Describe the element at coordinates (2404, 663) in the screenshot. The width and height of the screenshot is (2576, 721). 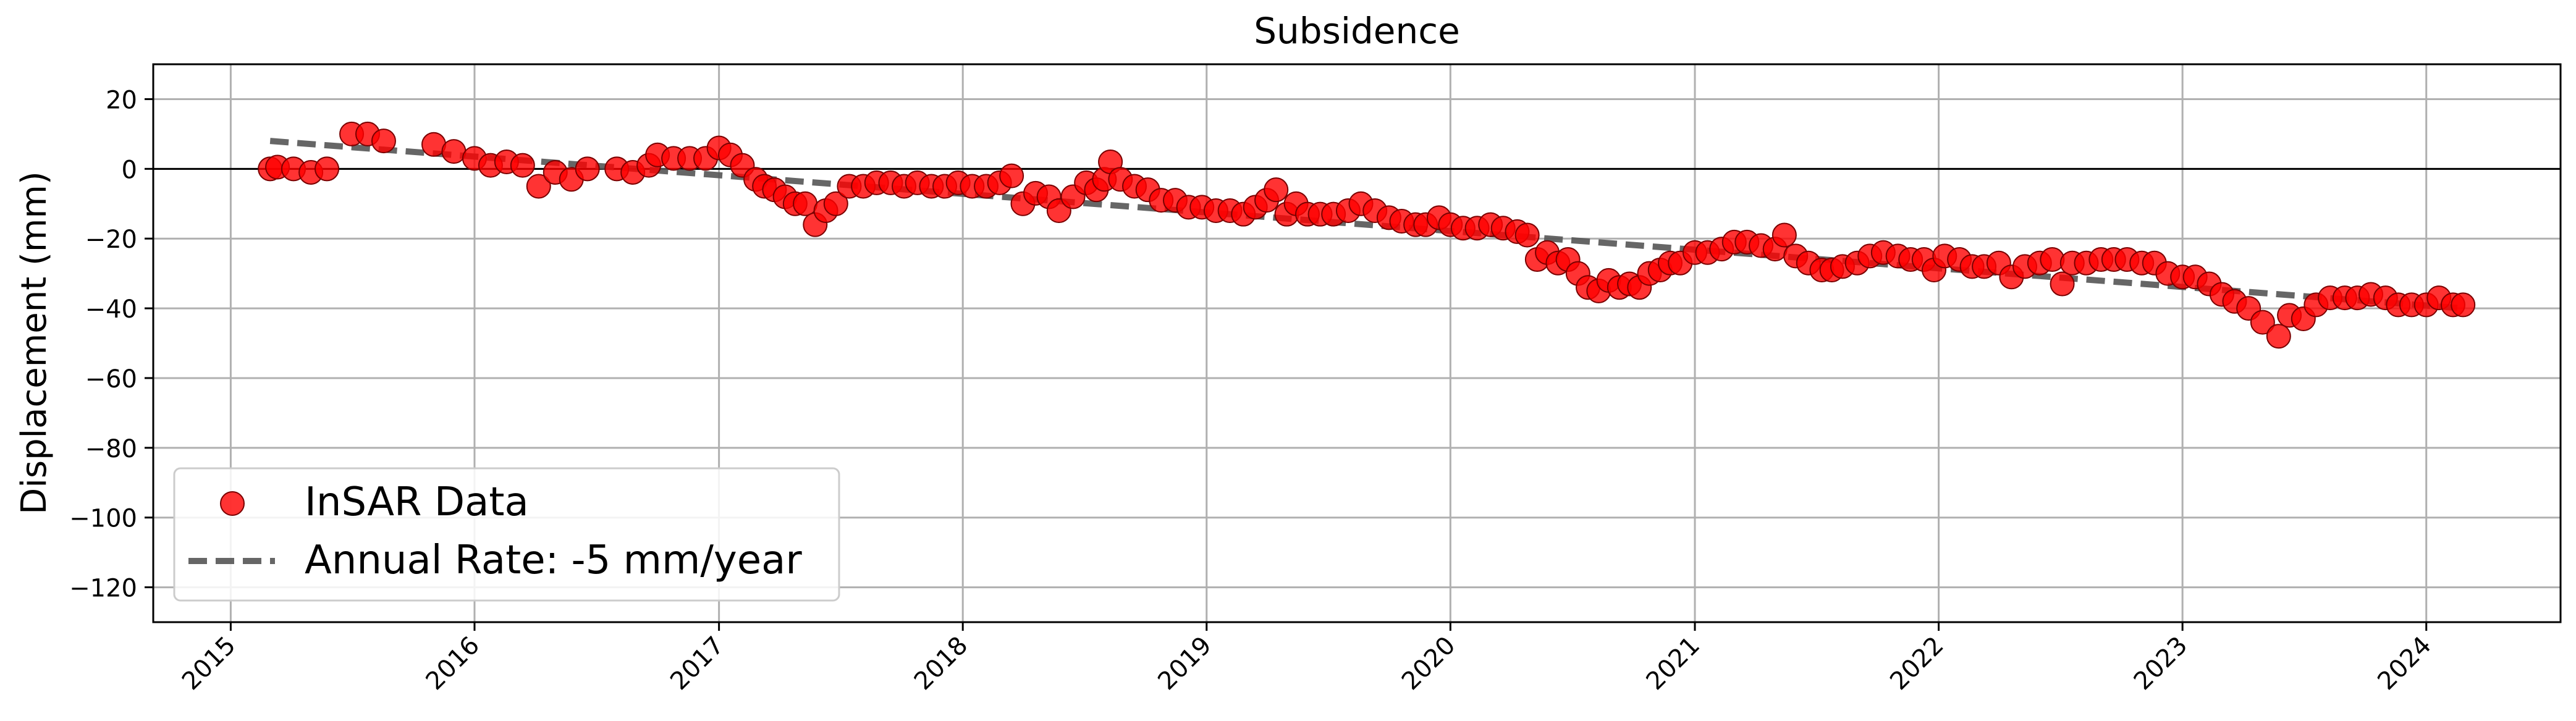
I see `x-tick-label: 2024` at that location.